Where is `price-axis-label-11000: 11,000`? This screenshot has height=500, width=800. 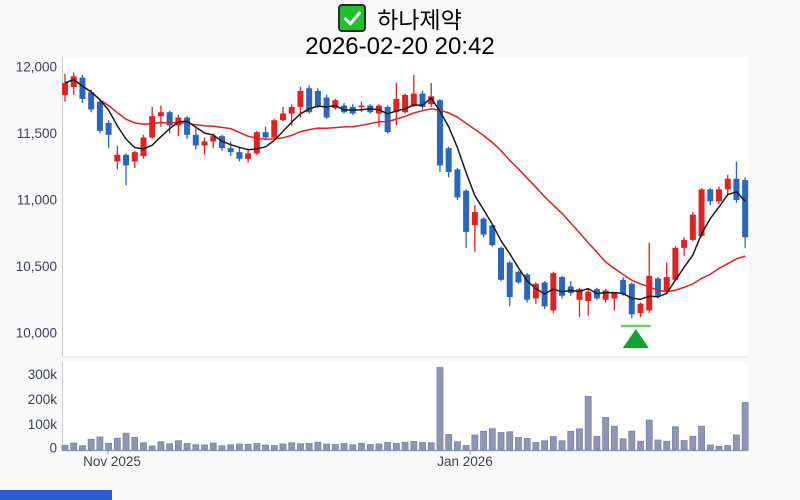 price-axis-label-11000: 11,000 is located at coordinates (37, 200).